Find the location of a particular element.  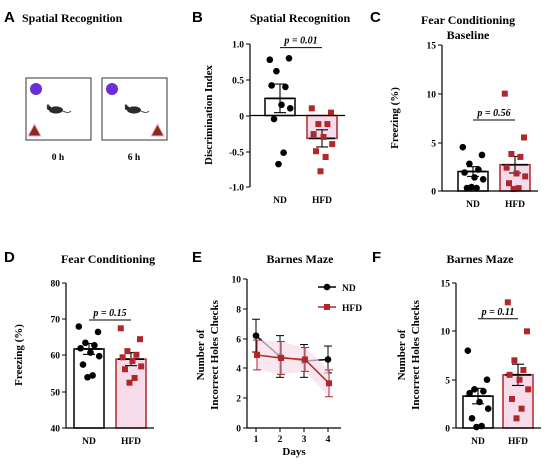

panel-a: A Spatial Recognition 0 h 6 h is located at coordinates (86, 86).